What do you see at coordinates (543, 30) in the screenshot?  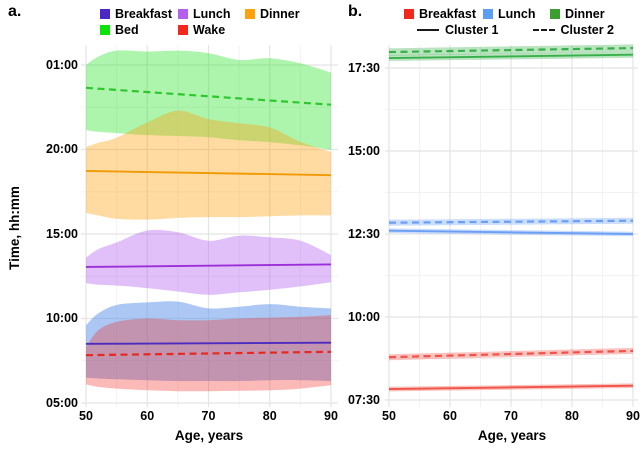 I see `dashed-line-icon` at bounding box center [543, 30].